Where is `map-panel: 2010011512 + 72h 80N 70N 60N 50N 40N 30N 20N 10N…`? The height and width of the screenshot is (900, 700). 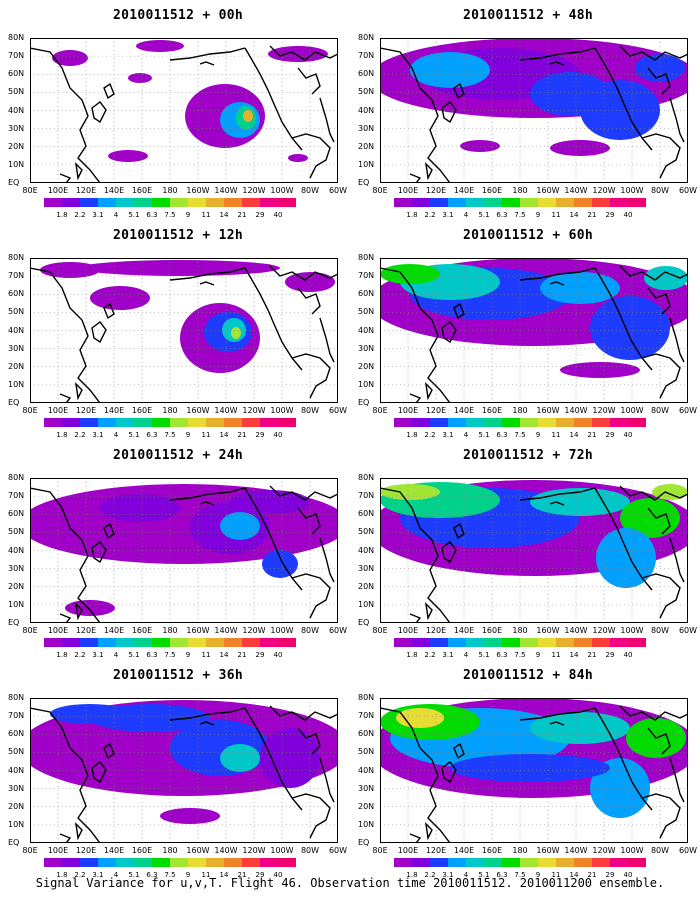
map-panel: 2010011512 + 72h 80N 70N 60N 50N 40N 30N 20N 10N… is located at coordinates (528, 553).